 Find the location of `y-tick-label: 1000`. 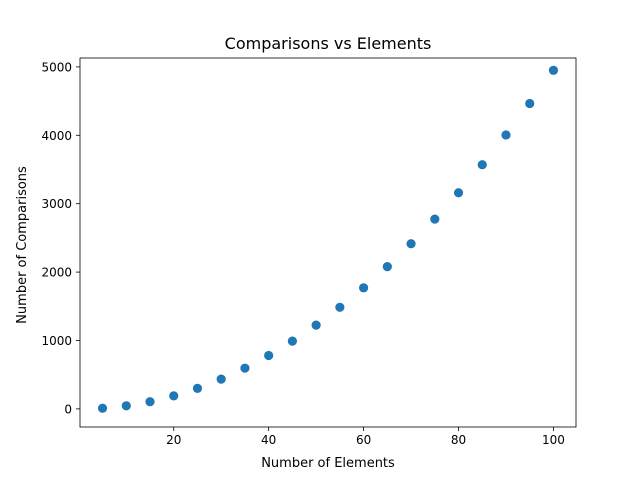

y-tick-label: 1000 is located at coordinates (56, 341).